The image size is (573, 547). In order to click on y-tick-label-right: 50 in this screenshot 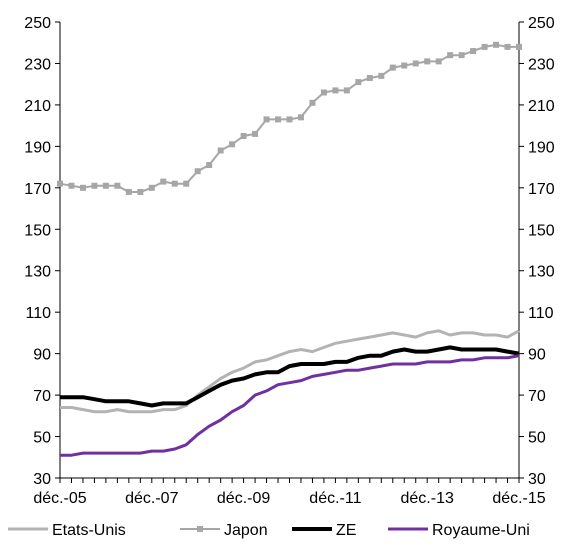, I will do `click(537, 438)`.